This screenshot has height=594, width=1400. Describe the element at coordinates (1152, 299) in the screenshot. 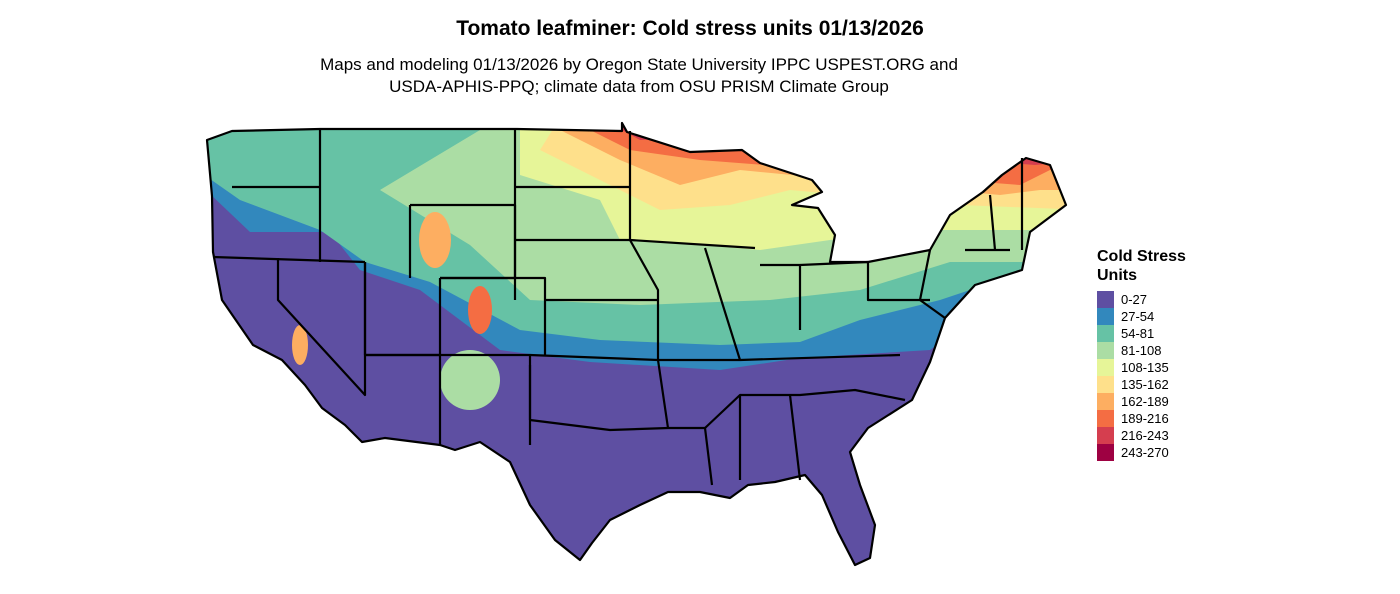

I see `legend-item: 0-27` at that location.